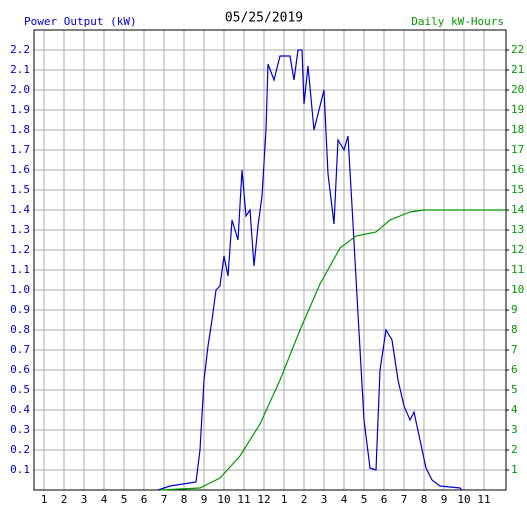  What do you see at coordinates (20, 129) in the screenshot?
I see `y-tick-label: 1.8` at bounding box center [20, 129].